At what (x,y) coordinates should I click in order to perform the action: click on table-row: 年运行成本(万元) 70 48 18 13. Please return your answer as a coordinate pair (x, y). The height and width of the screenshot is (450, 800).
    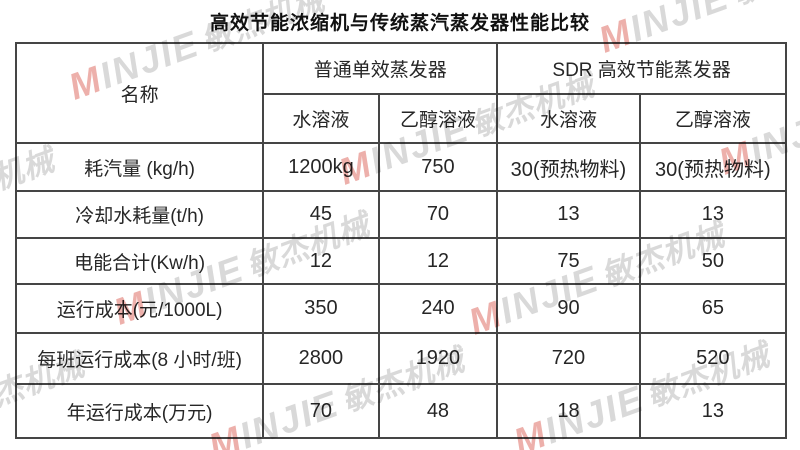
    Looking at the image, I should click on (401, 411).